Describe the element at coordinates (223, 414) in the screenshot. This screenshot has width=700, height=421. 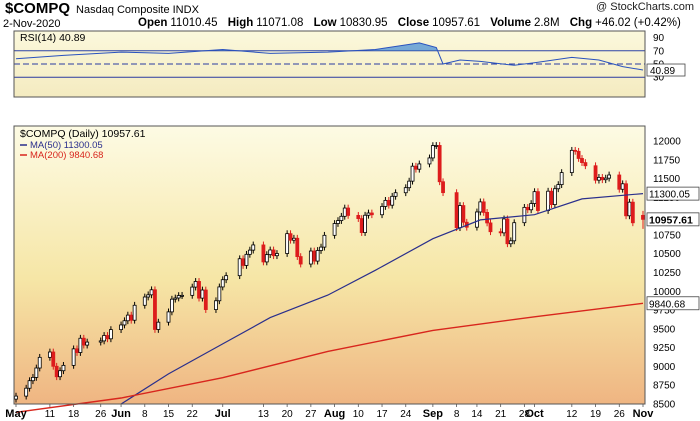
I see `x-tick-label: Jul` at that location.